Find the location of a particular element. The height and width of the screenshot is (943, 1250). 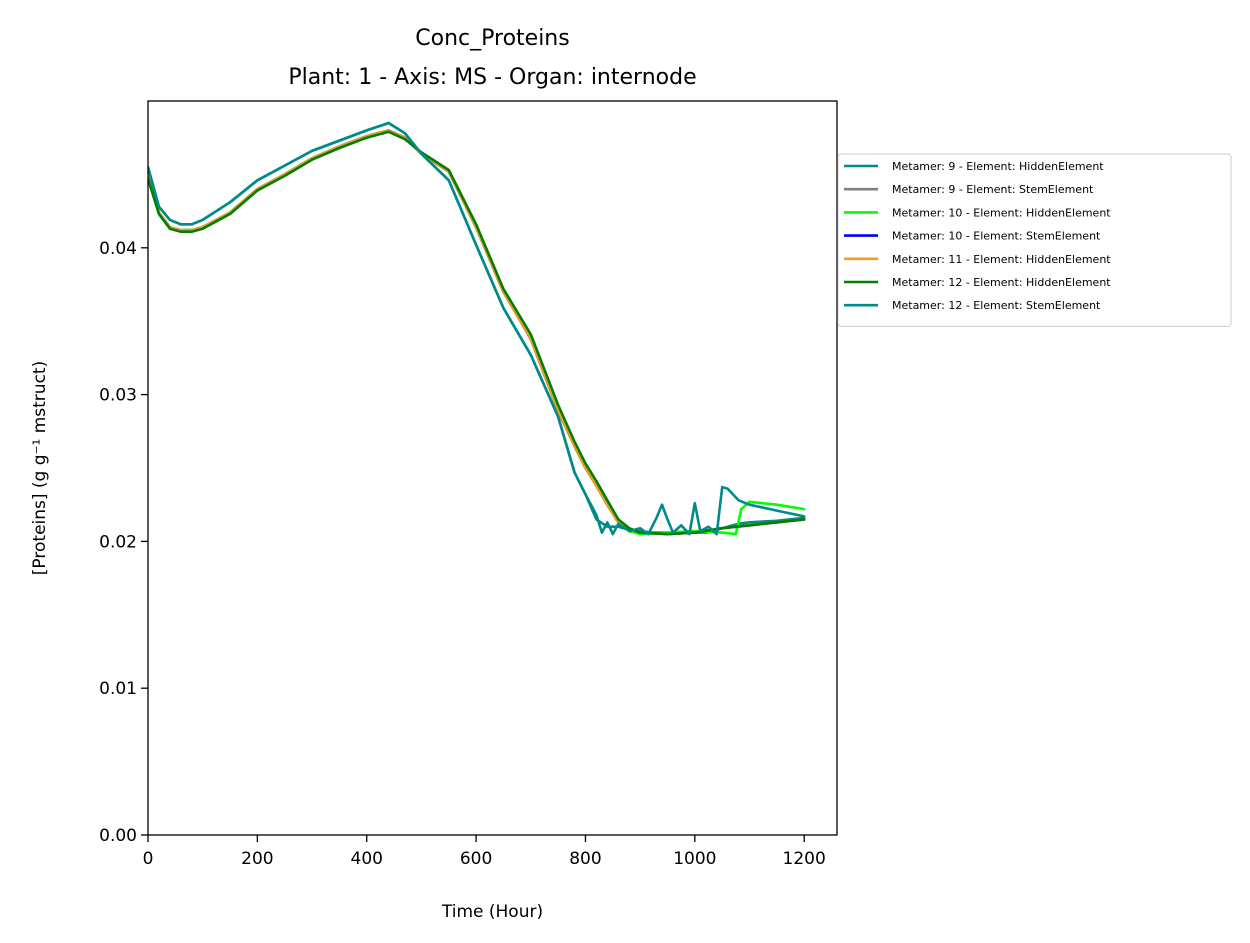

y-axis: 0.00 0.01 0.02 0.03 0.04 is located at coordinates (123, 542).